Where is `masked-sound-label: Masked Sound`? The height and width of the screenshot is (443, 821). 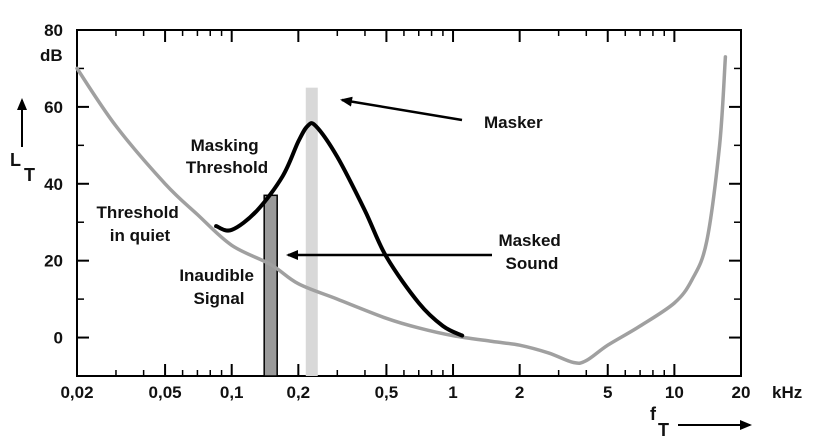
masked-sound-label: Masked Sound is located at coordinates (531, 252).